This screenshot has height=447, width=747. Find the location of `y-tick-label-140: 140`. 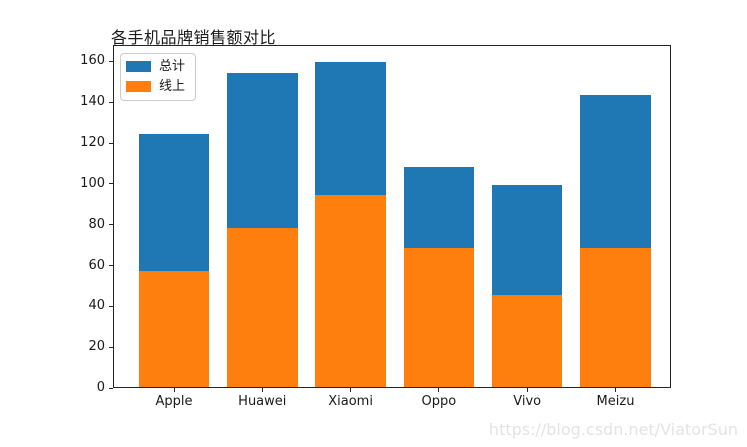

y-tick-label-140: 140 is located at coordinates (92, 102).